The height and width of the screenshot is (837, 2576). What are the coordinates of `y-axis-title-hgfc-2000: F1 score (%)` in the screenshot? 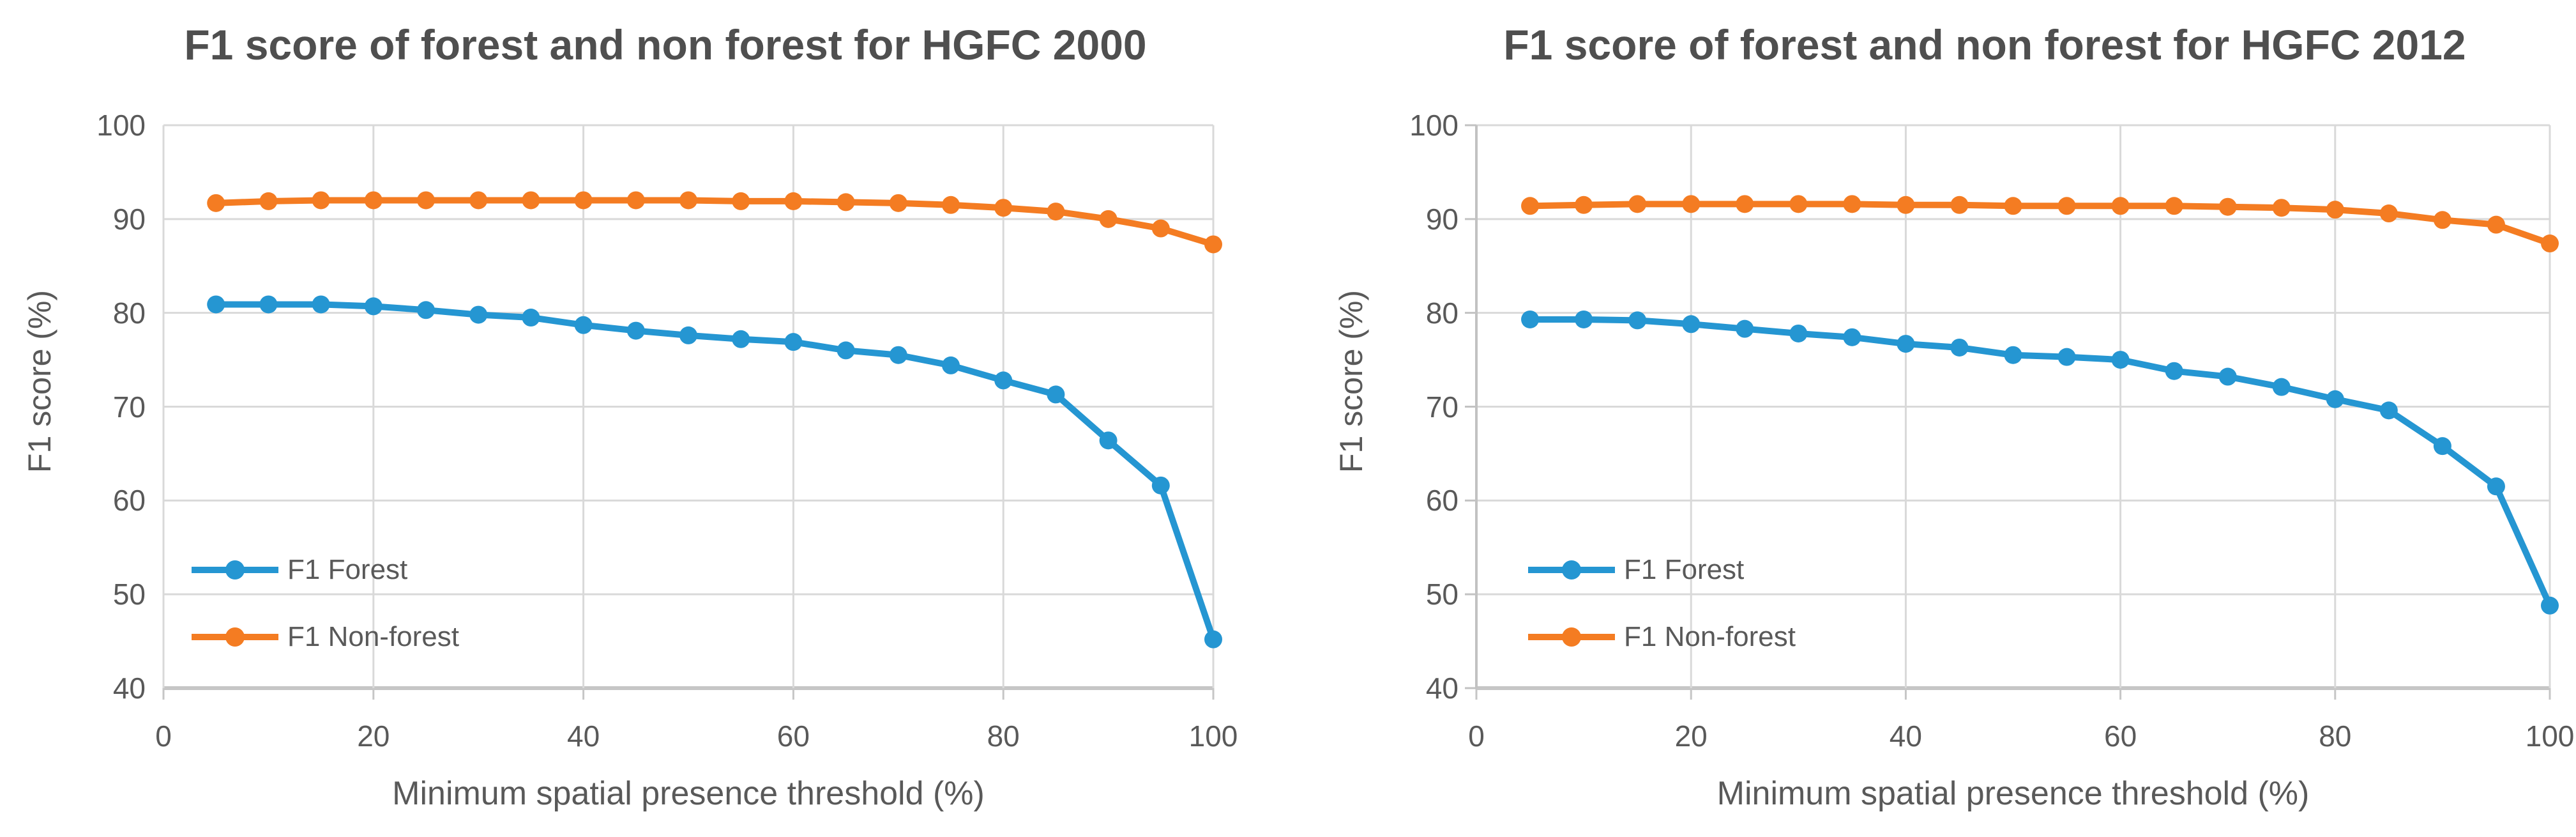 It's located at (39, 381).